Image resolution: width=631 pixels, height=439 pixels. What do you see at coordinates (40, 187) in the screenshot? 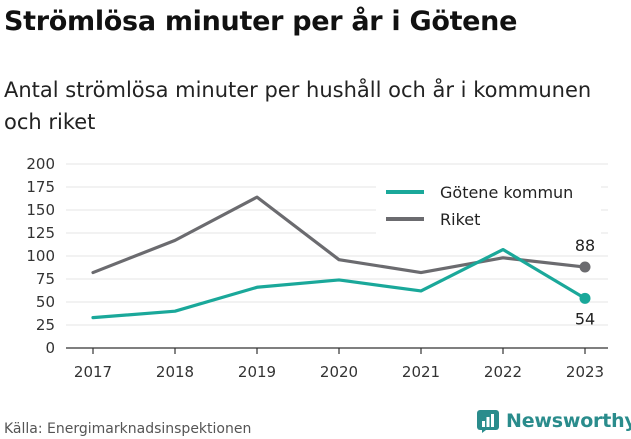
I see `y-tick-label: 175` at bounding box center [40, 187].